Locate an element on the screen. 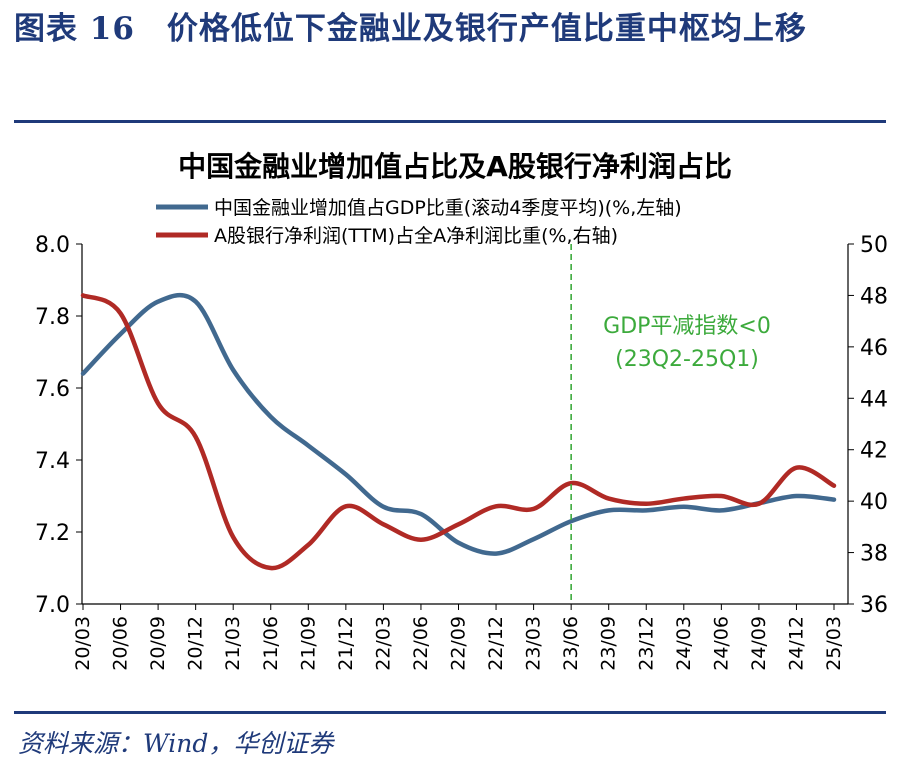 This screenshot has height=770, width=900. right-tick-label: 46 is located at coordinates (874, 348).